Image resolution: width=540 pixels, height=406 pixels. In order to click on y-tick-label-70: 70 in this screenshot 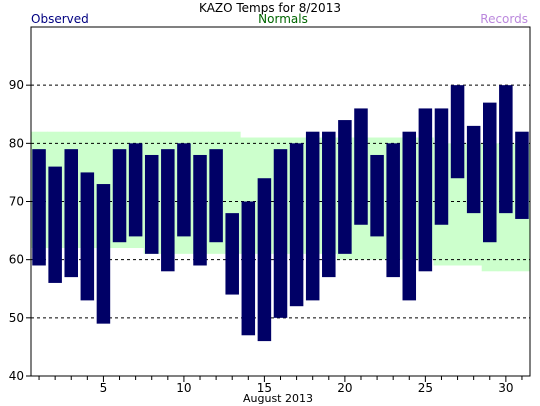, I will do `click(16, 202)`.